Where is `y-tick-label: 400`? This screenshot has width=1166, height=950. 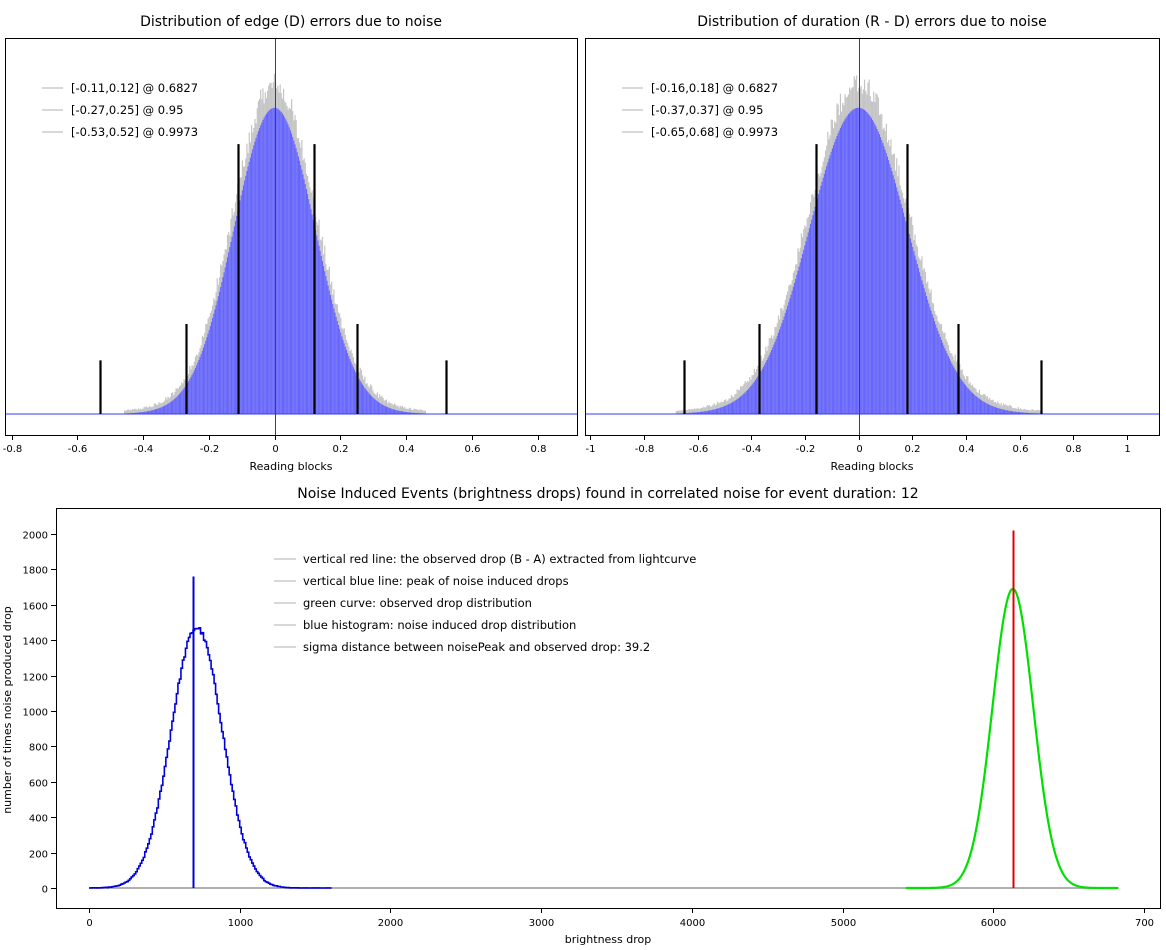 y-tick-label: 400 is located at coordinates (38, 819).